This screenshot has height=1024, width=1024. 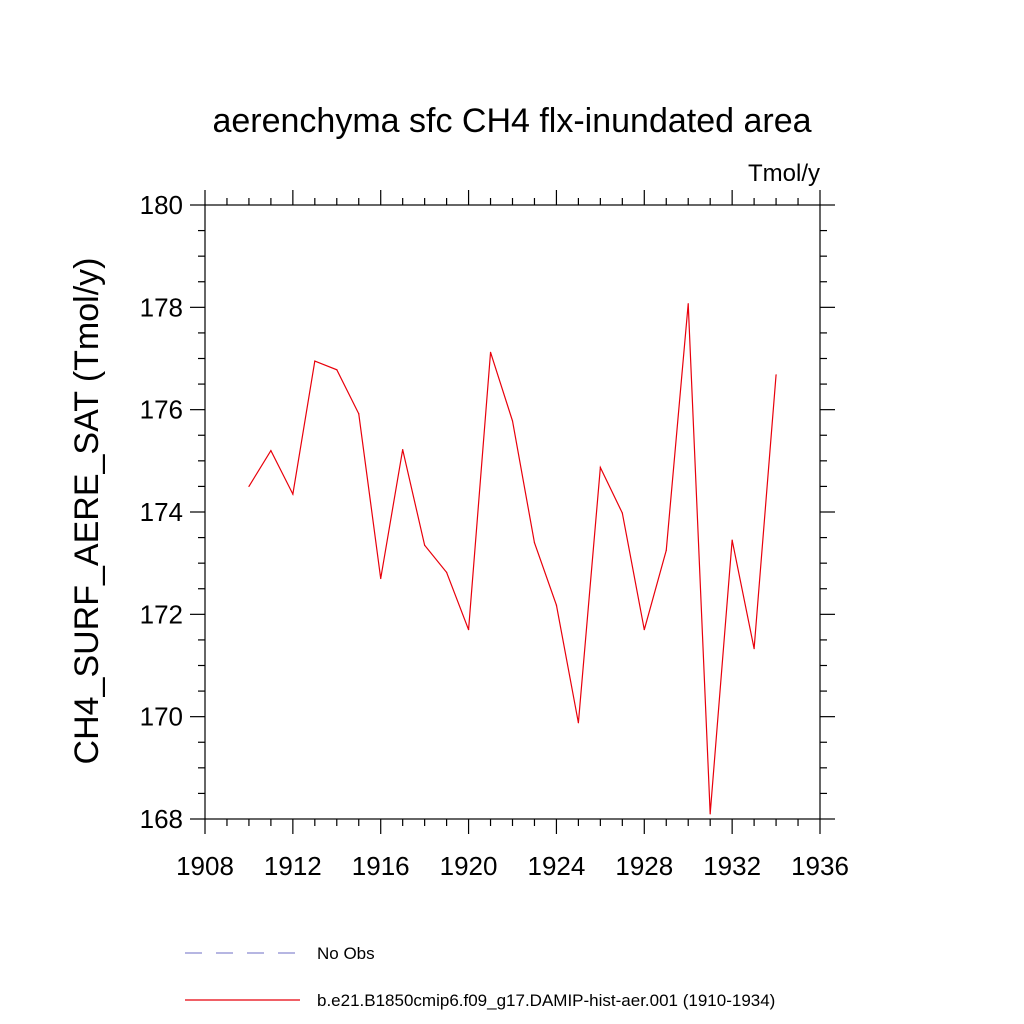 I want to click on x-tick-label: 1912, so click(x=293, y=866).